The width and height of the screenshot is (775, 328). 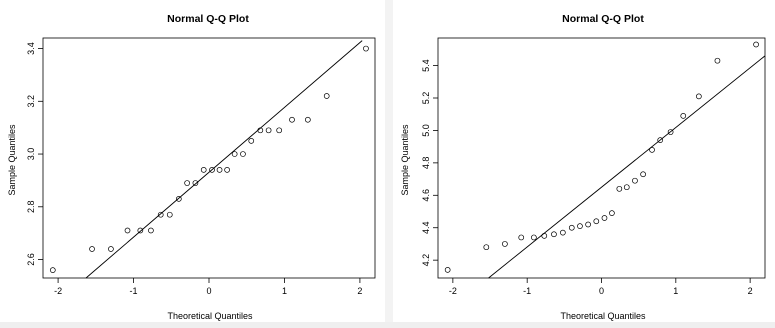 What do you see at coordinates (389, 161) in the screenshot?
I see `panel-gutter` at bounding box center [389, 161].